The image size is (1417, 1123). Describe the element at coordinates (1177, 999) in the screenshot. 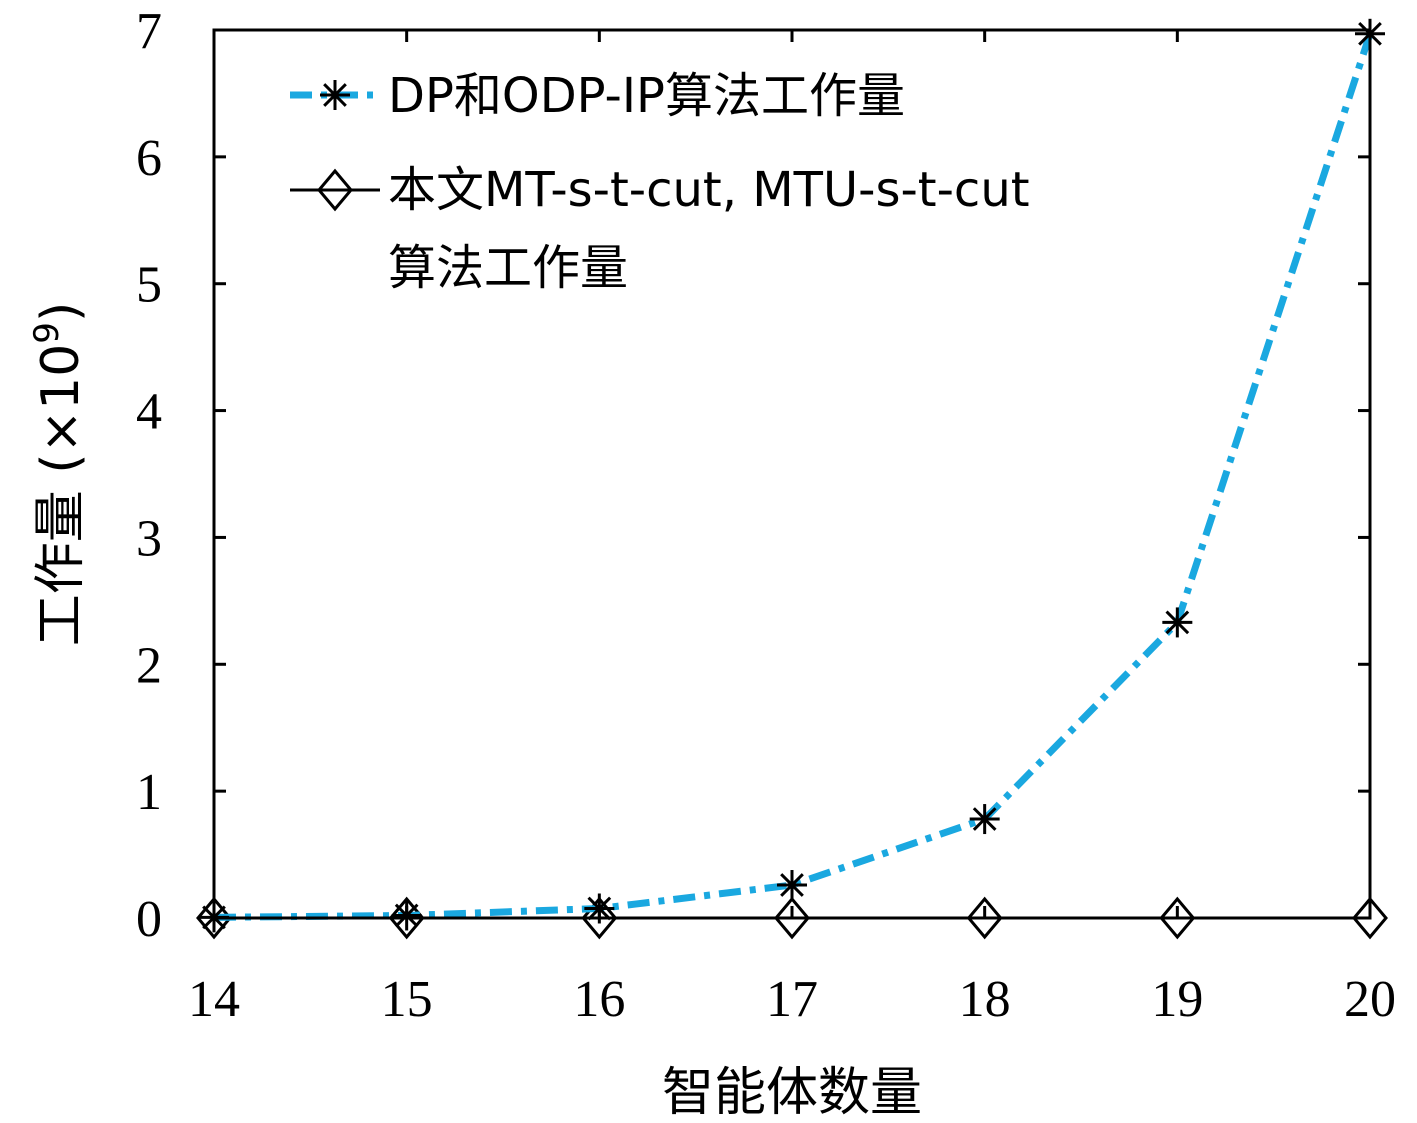

I see `x-tick-label: 19` at that location.